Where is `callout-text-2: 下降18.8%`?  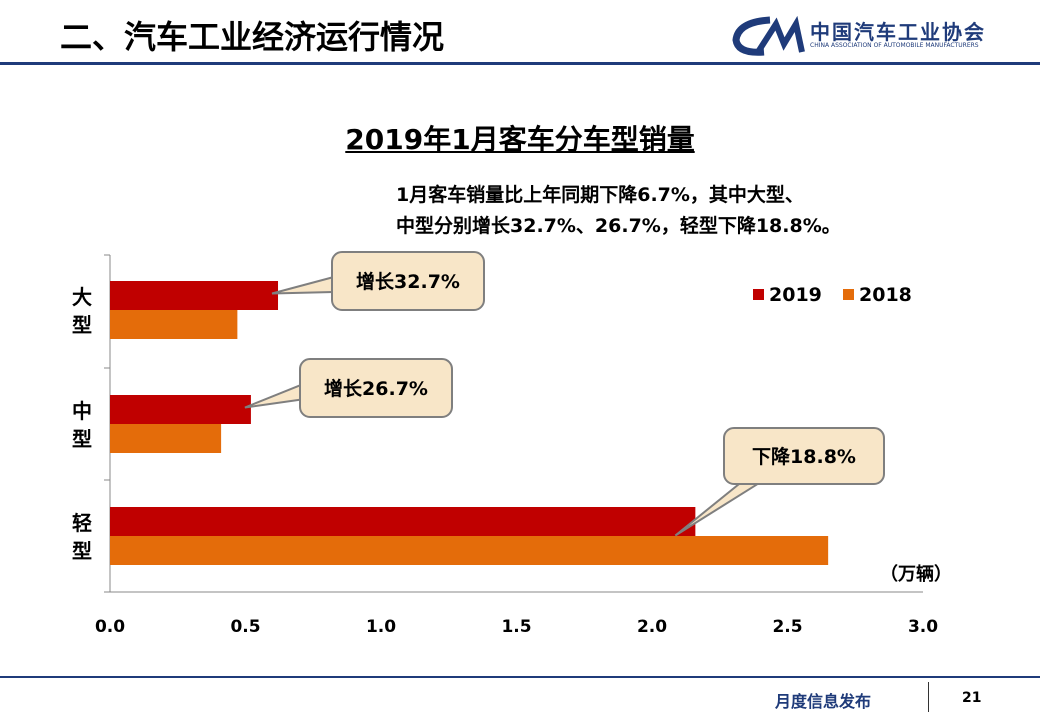 callout-text-2: 下降18.8% is located at coordinates (804, 456).